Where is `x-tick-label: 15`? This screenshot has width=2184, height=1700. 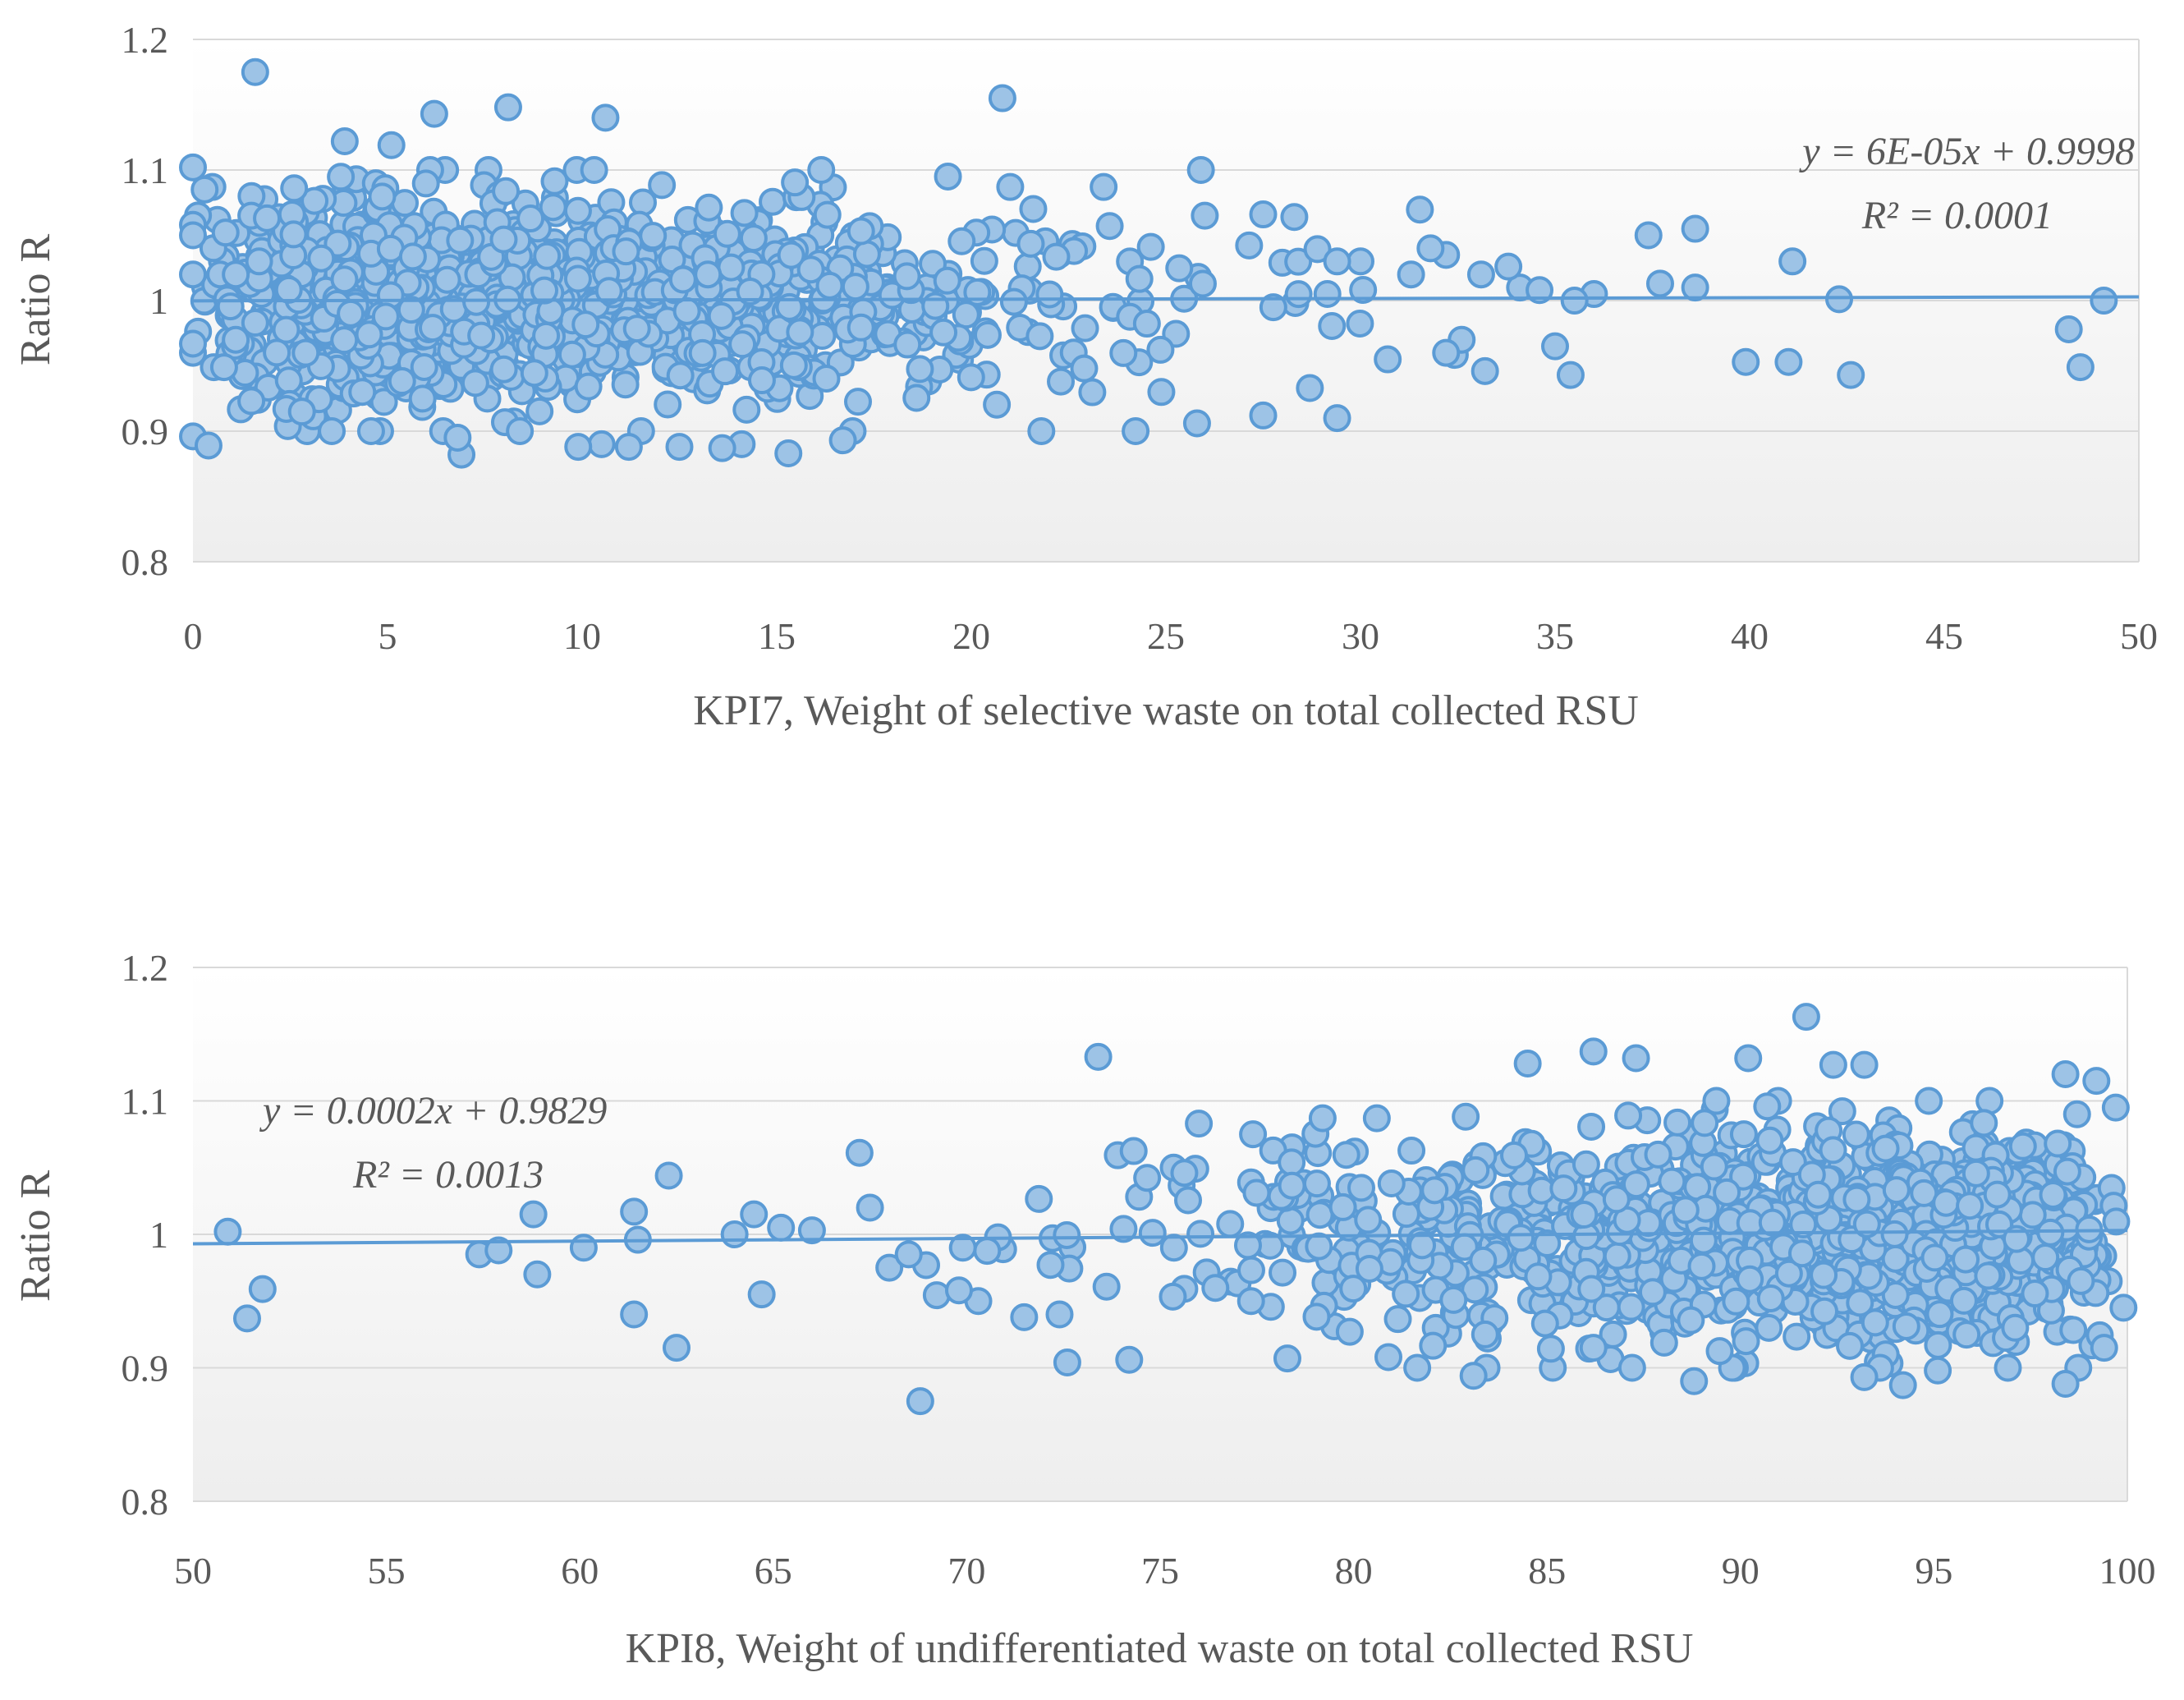
x-tick-label: 15 is located at coordinates (777, 636).